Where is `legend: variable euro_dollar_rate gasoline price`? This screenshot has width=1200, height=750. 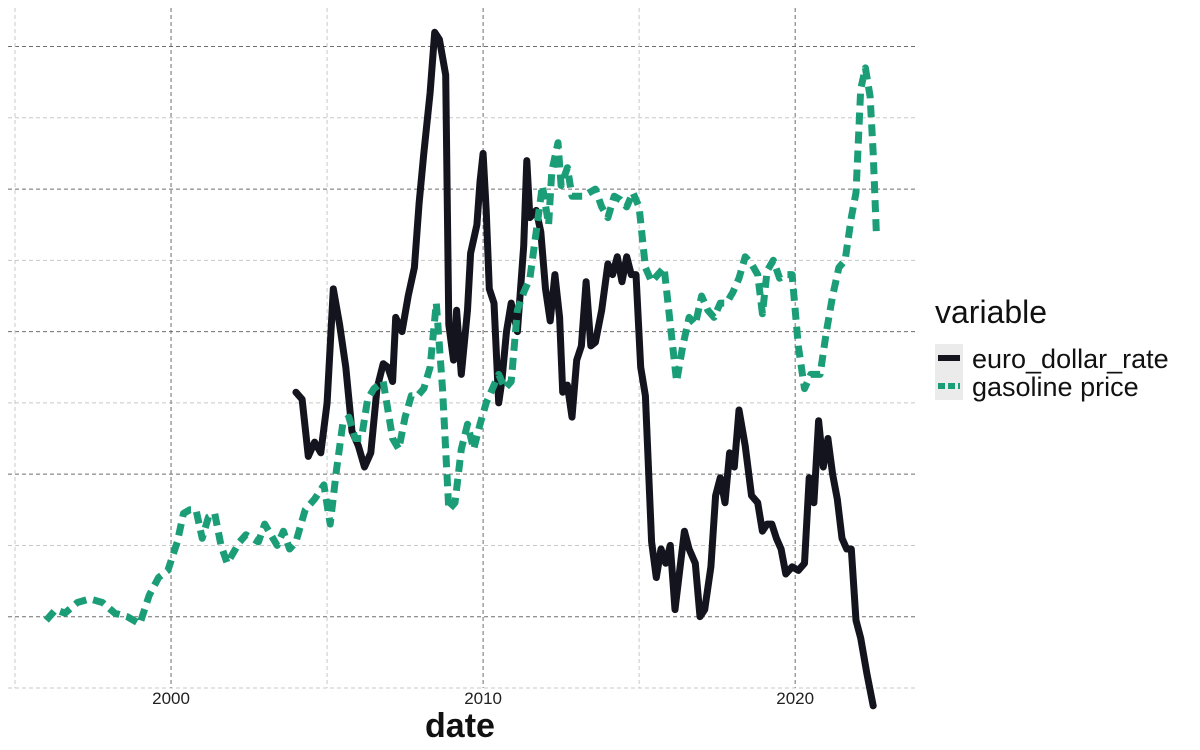
legend: variable euro_dollar_rate gasoline price is located at coordinates (1052, 348).